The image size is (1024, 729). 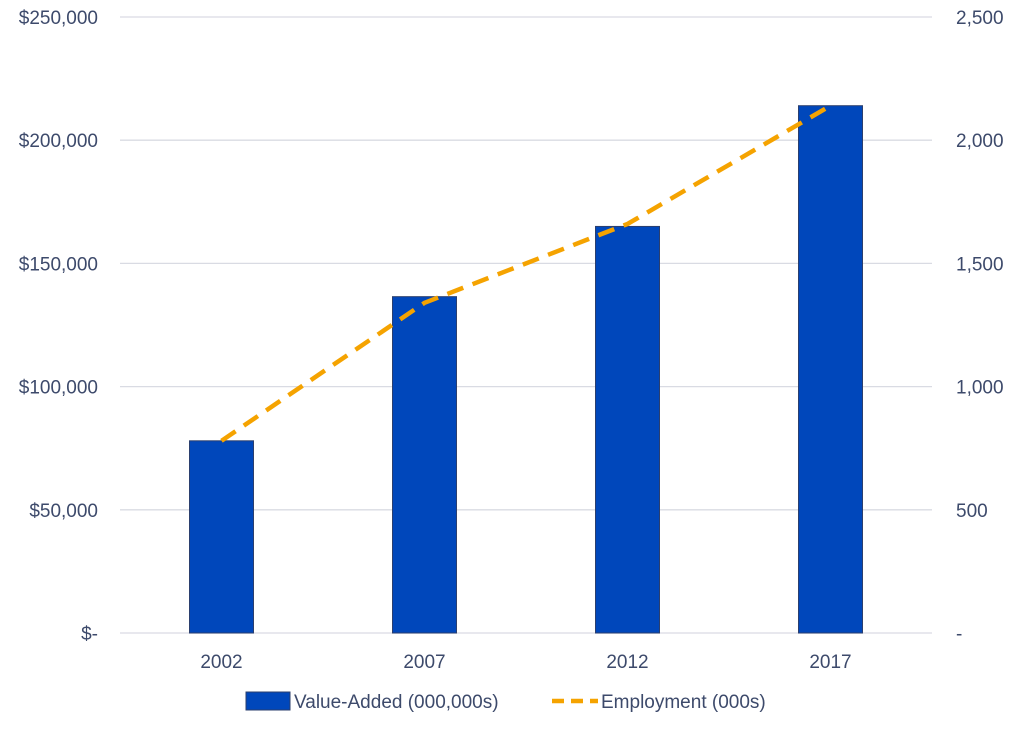 I want to click on left-tick-label: $200,000, so click(x=58, y=141).